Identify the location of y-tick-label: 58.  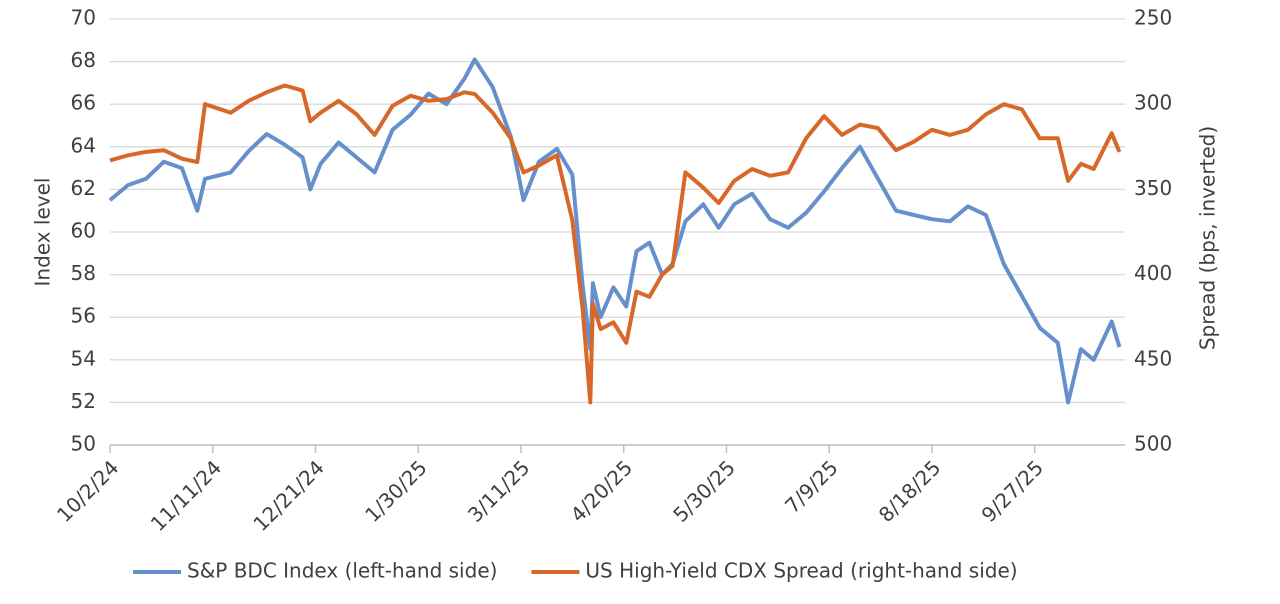
(83, 273).